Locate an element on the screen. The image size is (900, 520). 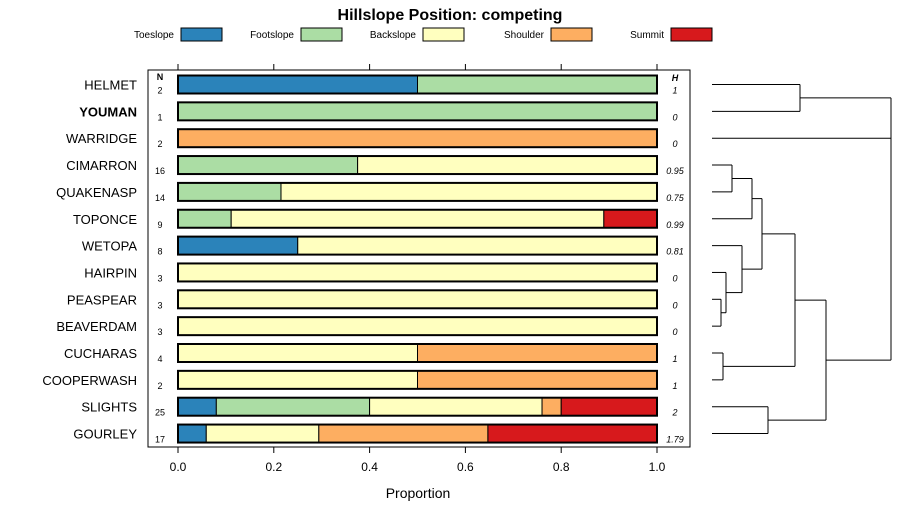
bar-helmet-toeslope is located at coordinates (297, 84).